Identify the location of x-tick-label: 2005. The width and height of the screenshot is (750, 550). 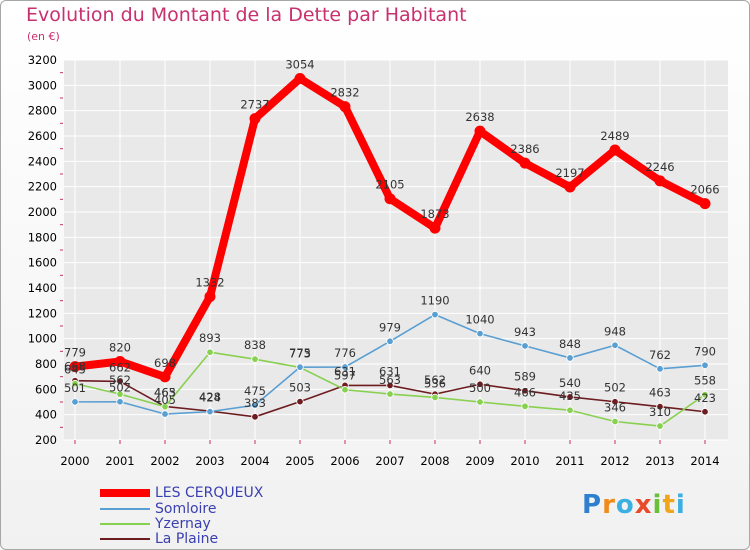
(299, 461).